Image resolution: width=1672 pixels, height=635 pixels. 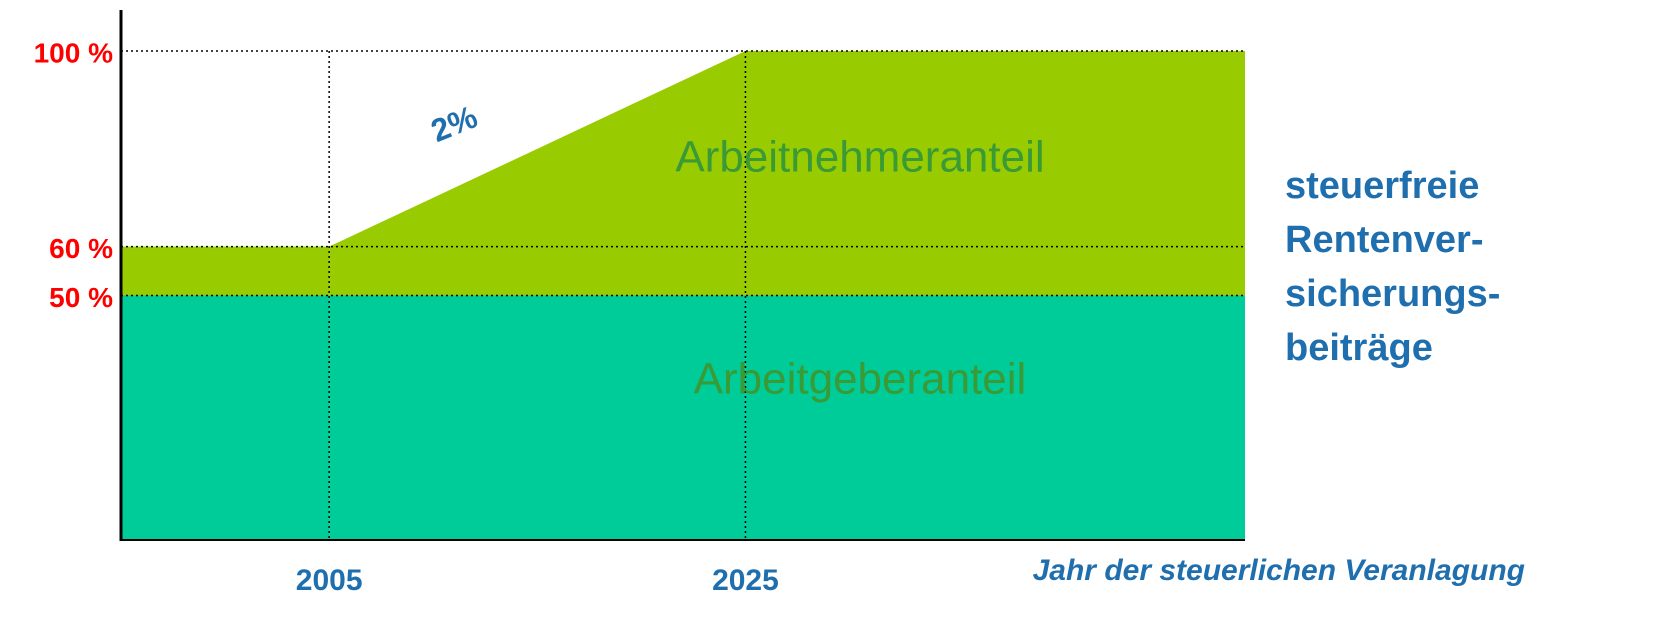 What do you see at coordinates (859, 157) in the screenshot?
I see `area-label: Arbeitnehmeranteil` at bounding box center [859, 157].